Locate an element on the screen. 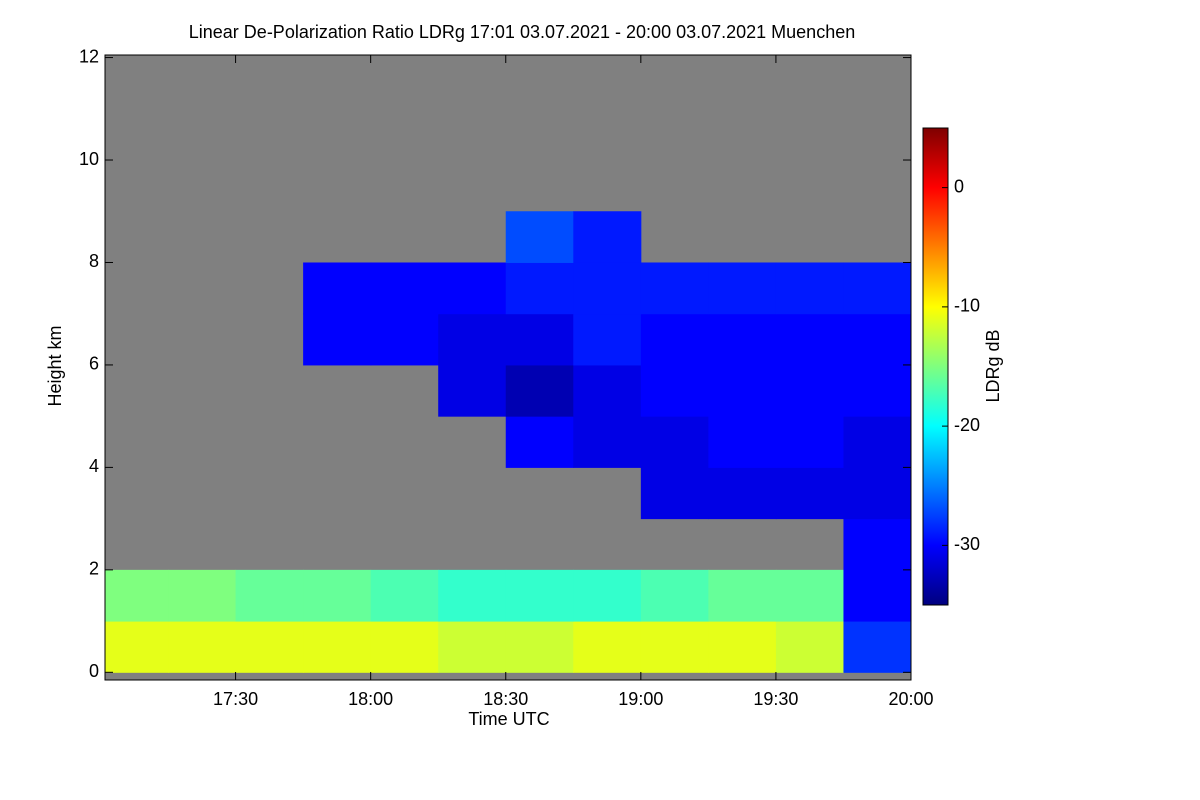 The width and height of the screenshot is (1200, 800). x-tick-label: 18:30 is located at coordinates (505, 699).